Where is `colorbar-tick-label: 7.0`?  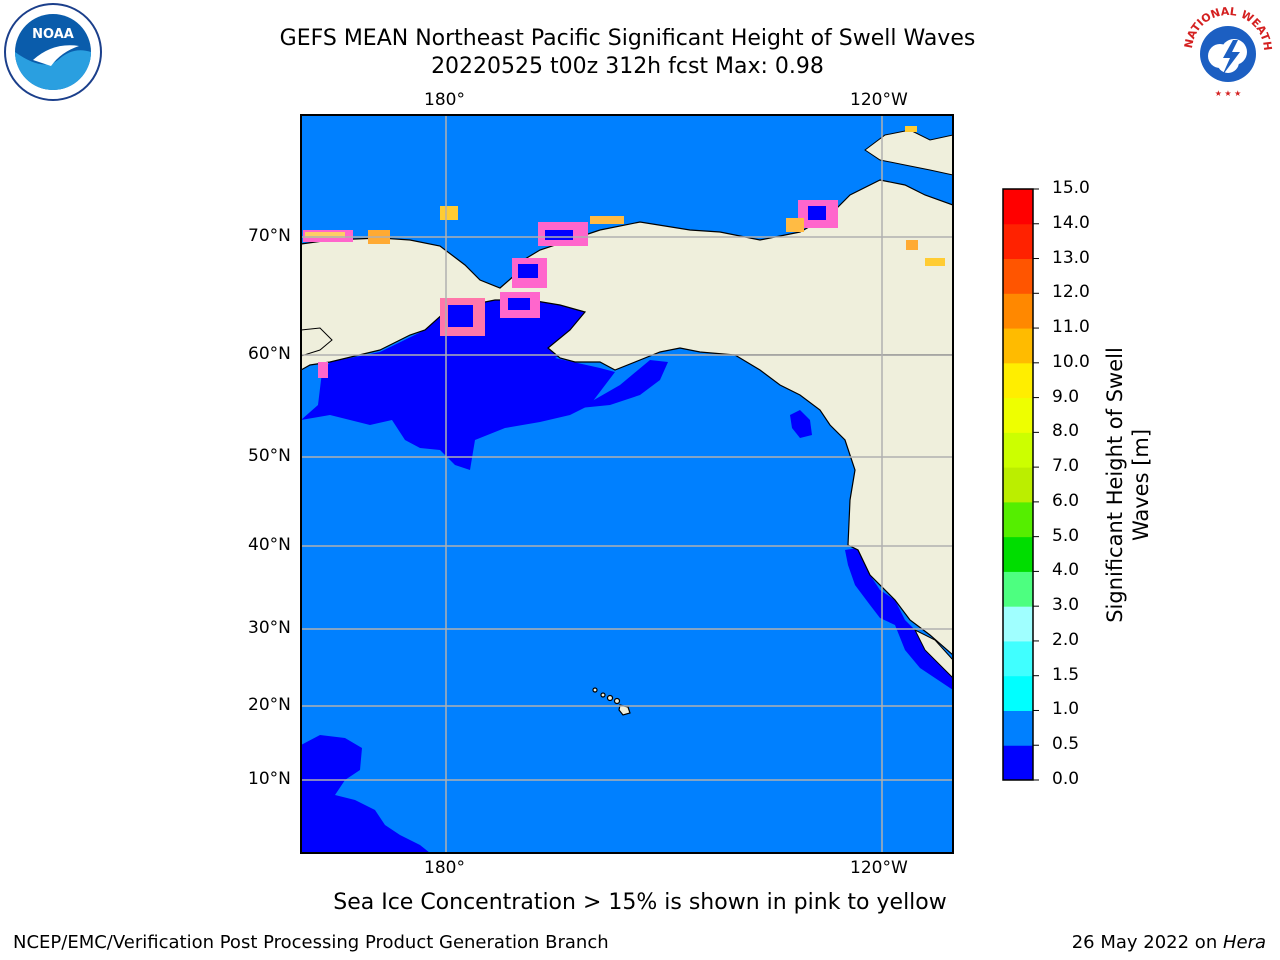
colorbar-tick-label: 7.0 is located at coordinates (1066, 466).